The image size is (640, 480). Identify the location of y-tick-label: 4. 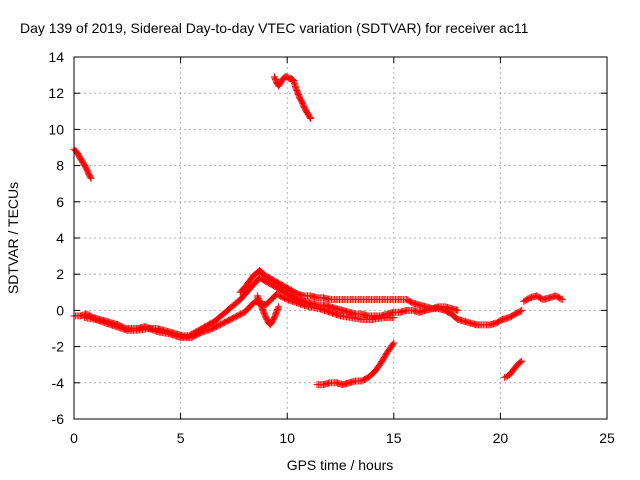
(60, 238).